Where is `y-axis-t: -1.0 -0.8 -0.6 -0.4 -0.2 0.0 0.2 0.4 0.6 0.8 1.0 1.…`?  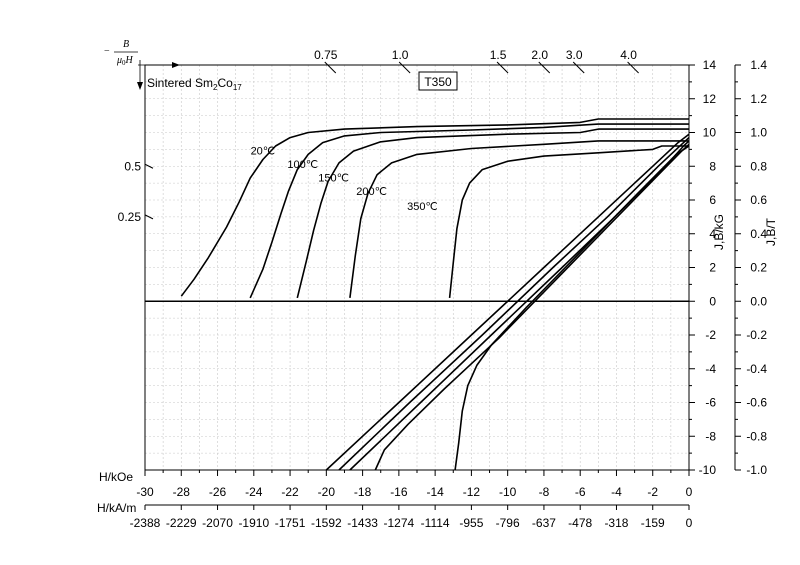
y-axis-t: -1.0 -0.8 -0.6 -0.4 -0.2 0.0 0.2 0.4 0.6 0.8 1.0 1.… is located at coordinates (751, 267).